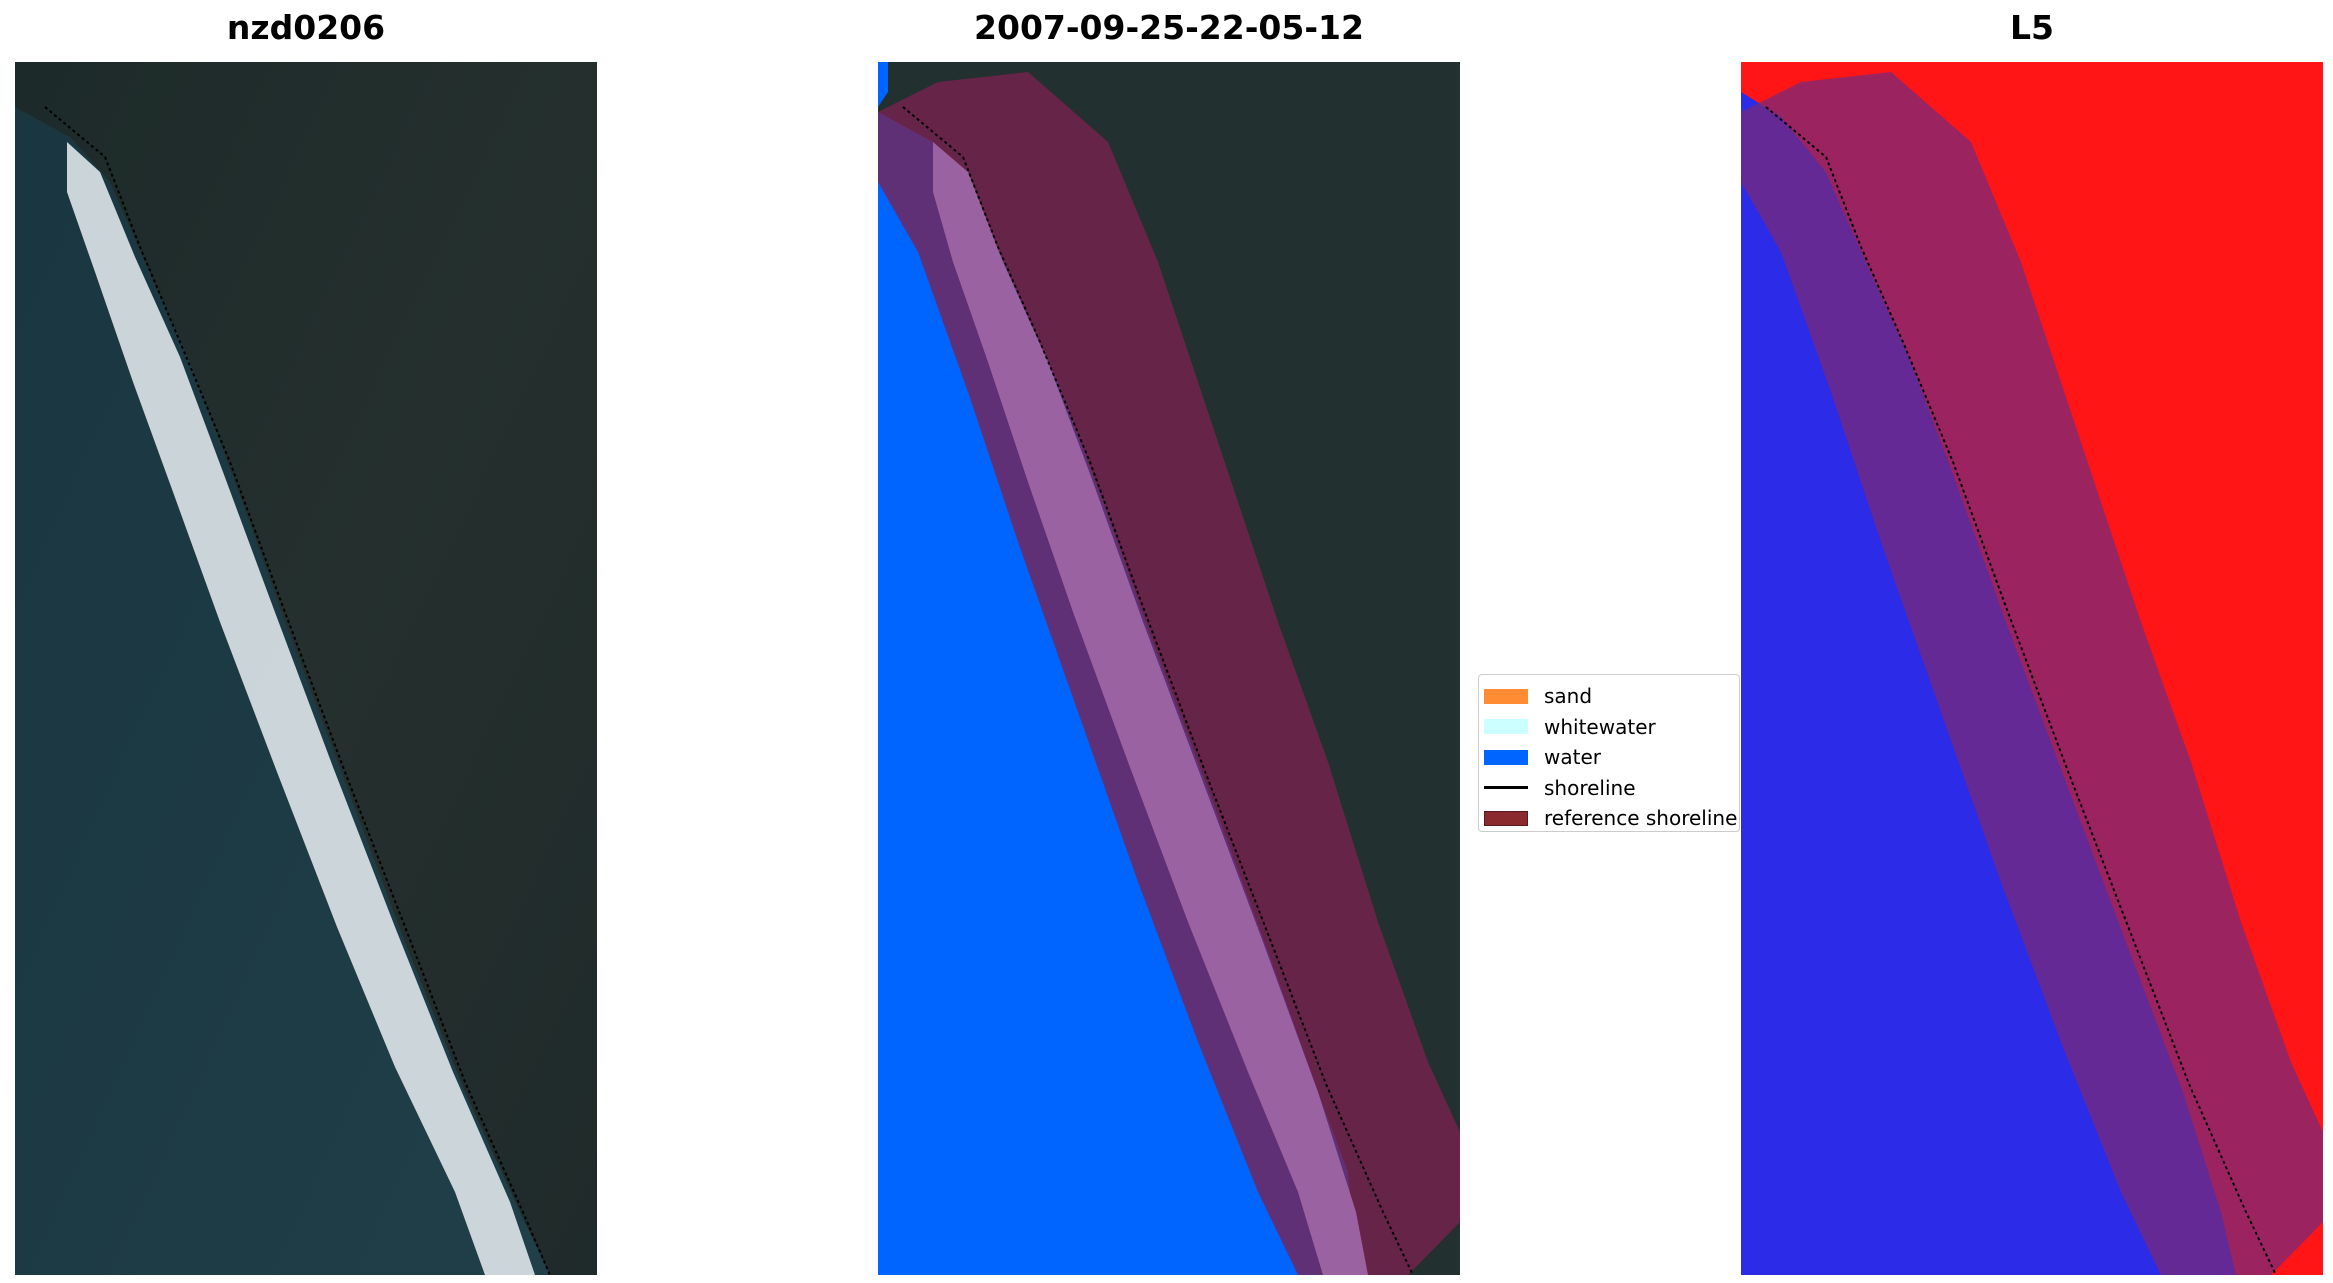  What do you see at coordinates (1506, 757) in the screenshot?
I see `water-swatch` at bounding box center [1506, 757].